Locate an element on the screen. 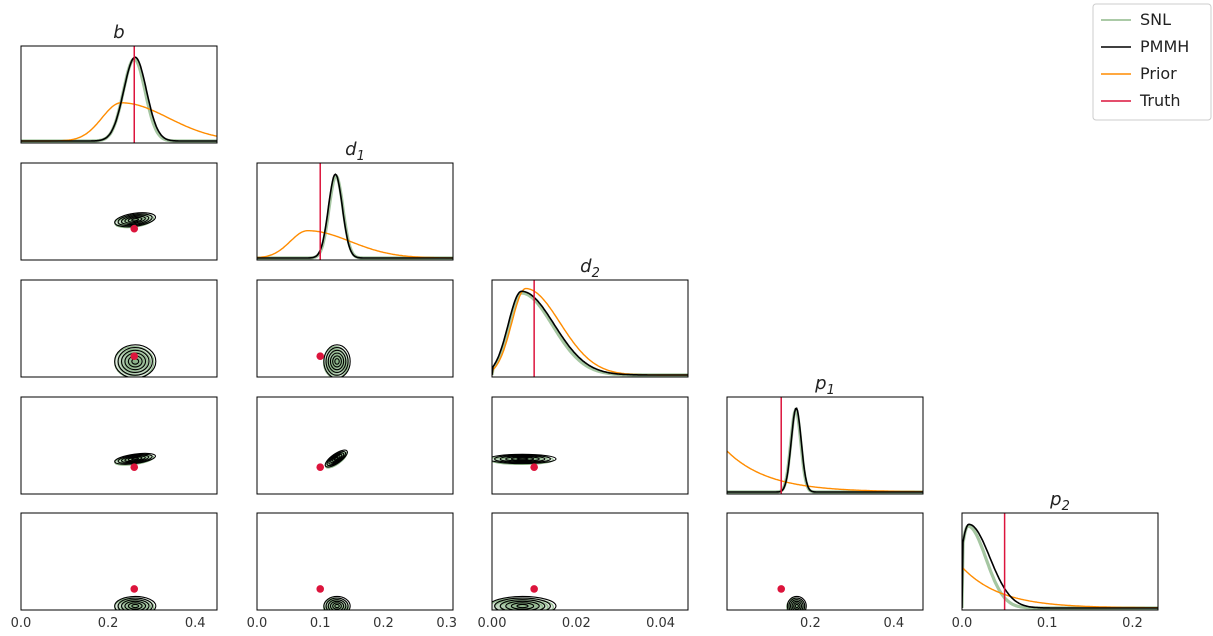 The image size is (1213, 636). x-tick-label: 0.1 is located at coordinates (1047, 623).